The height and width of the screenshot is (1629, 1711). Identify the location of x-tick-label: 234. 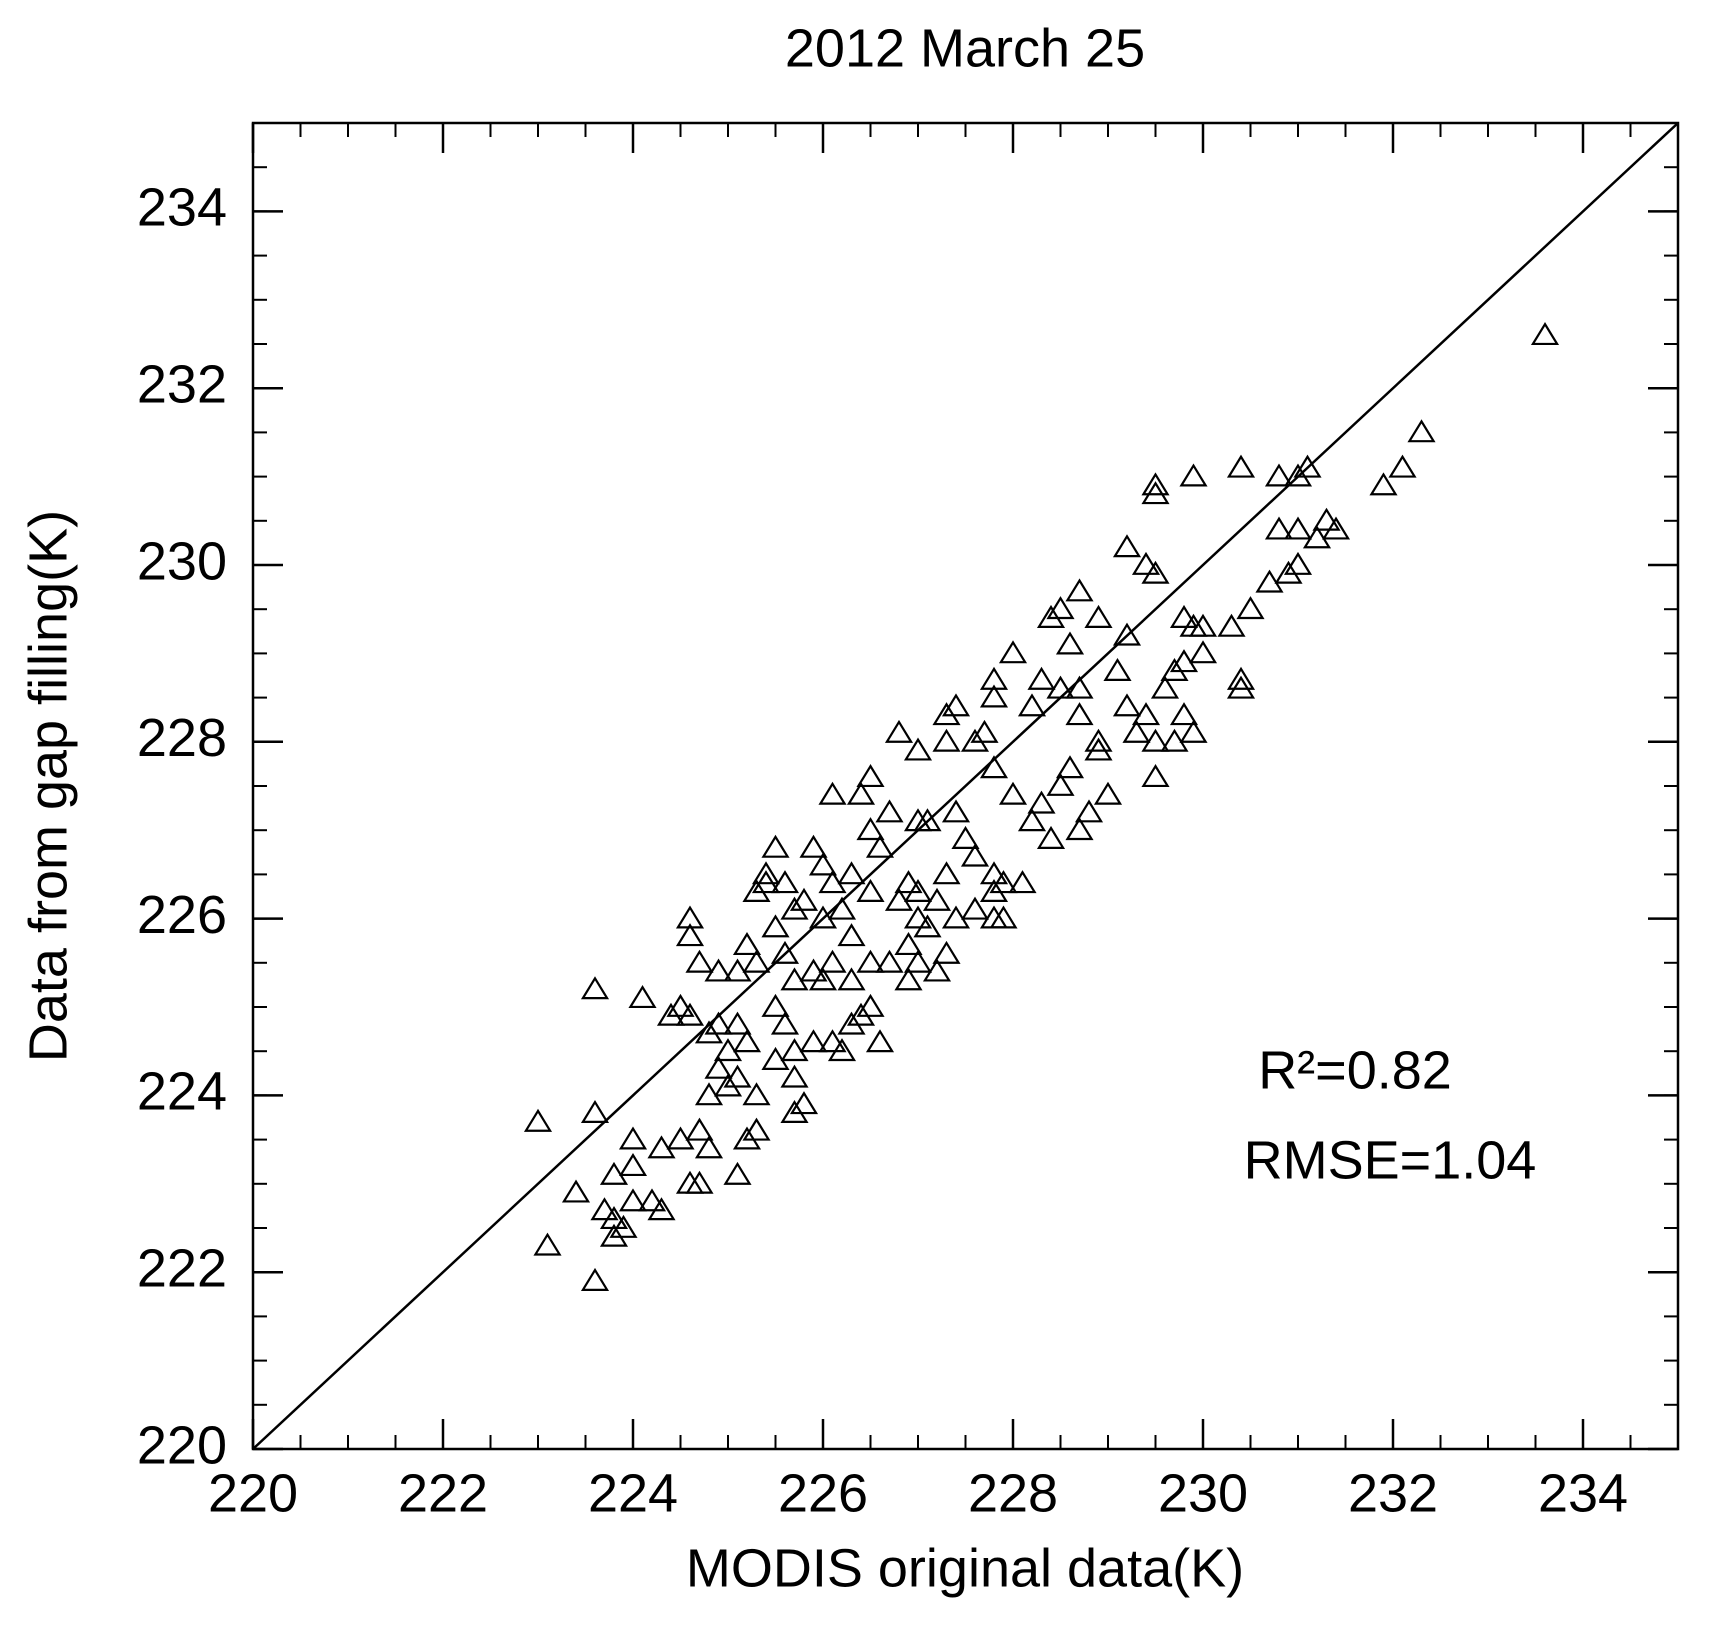
(1583, 1493).